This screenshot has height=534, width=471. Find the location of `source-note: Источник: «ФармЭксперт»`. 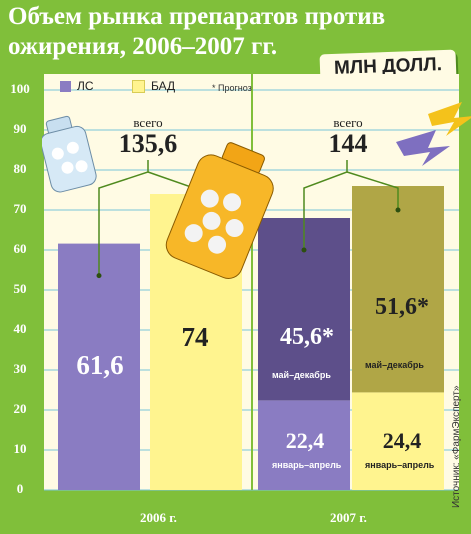

source-note: Источник: «ФармЭксперт» is located at coordinates (456, 446).